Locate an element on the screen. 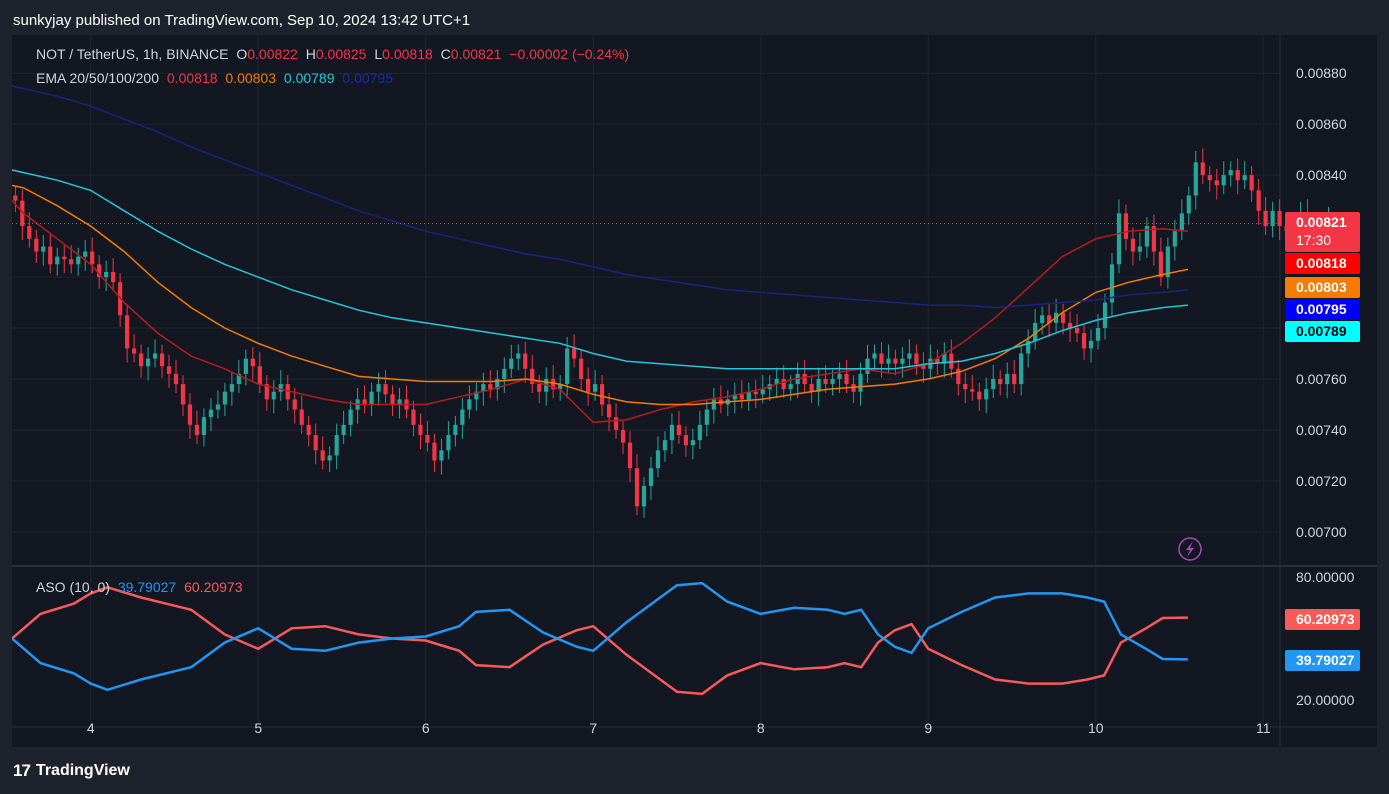  aso-bear-line is located at coordinates (599, 640).